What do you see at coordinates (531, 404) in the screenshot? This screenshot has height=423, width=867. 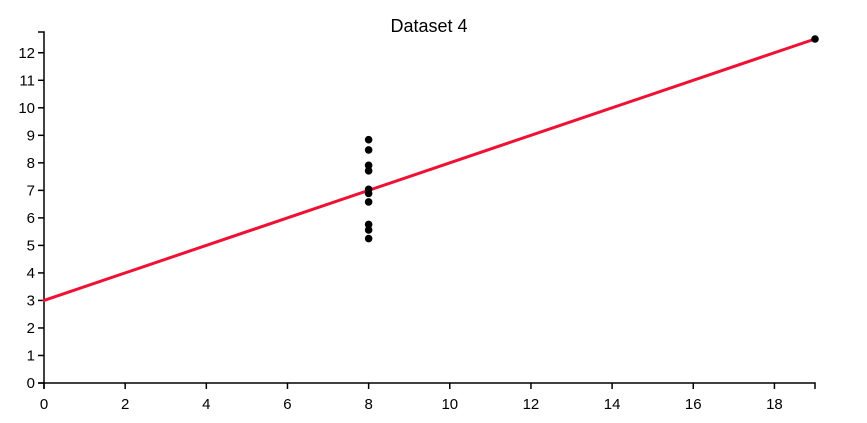 I see `x-tick-label: 12` at bounding box center [531, 404].